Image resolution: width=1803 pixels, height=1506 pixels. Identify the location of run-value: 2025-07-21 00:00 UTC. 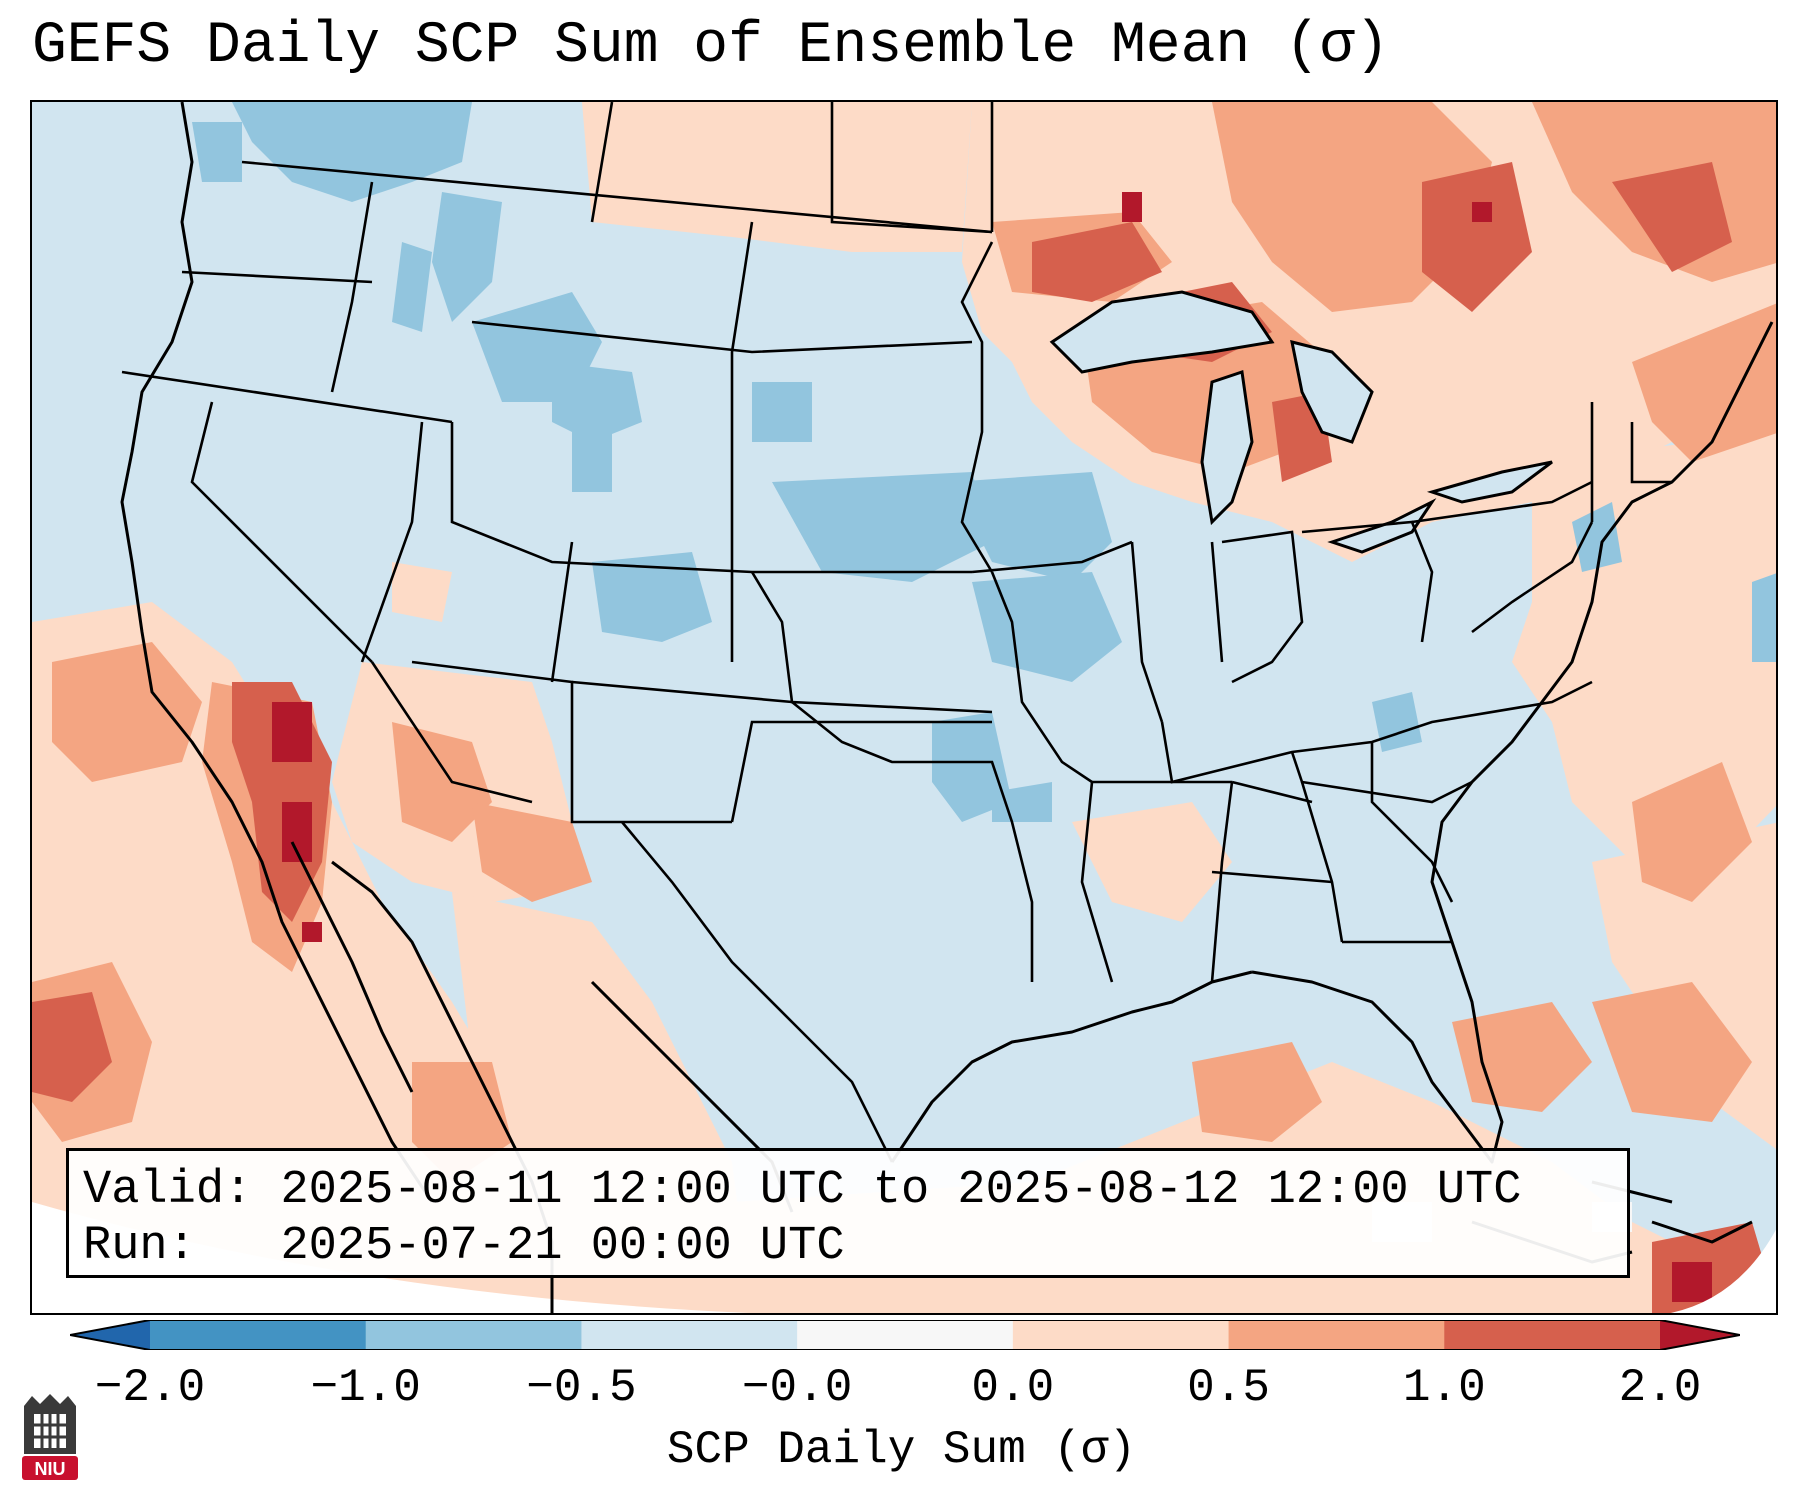
(562, 1246).